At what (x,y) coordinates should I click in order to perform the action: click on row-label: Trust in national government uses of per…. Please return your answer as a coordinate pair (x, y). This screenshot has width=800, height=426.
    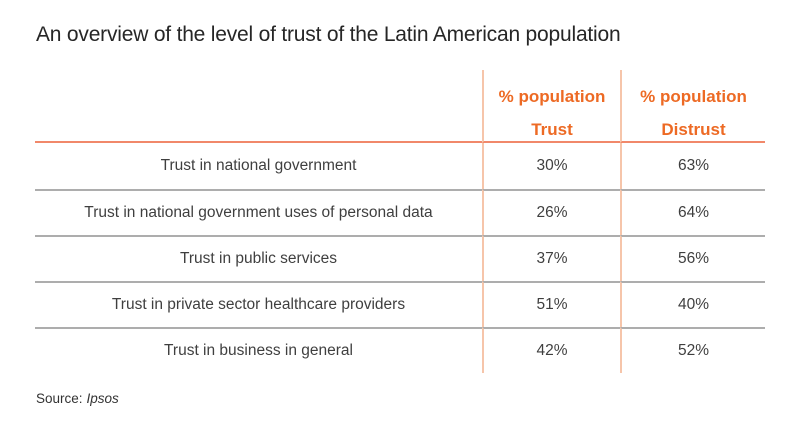
    Looking at the image, I should click on (258, 212).